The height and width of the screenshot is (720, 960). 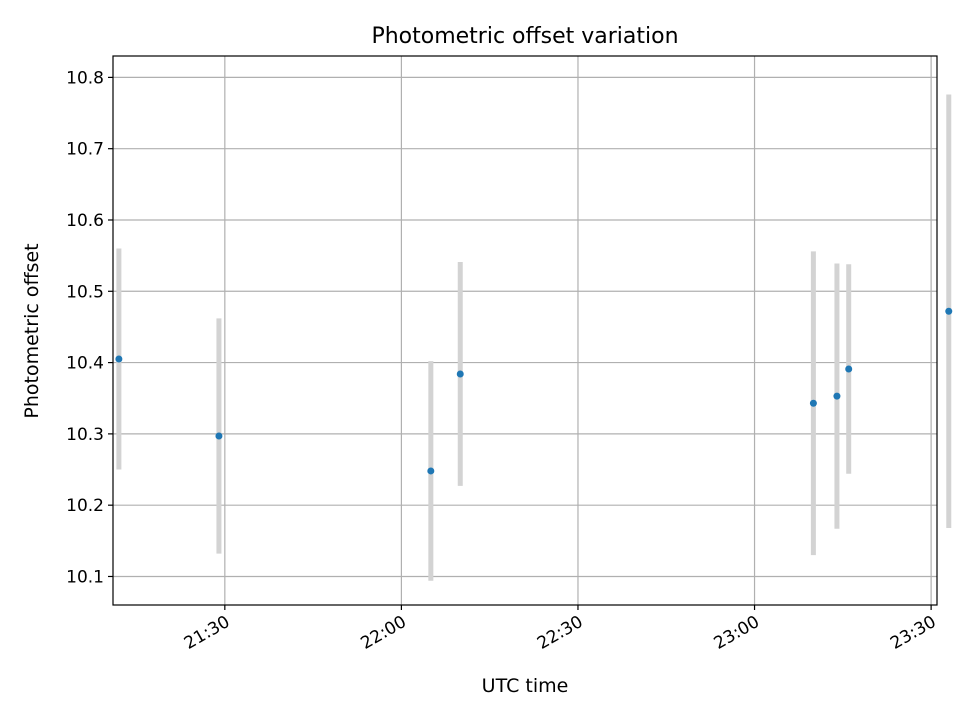 I want to click on y-tick-label: 10.7, so click(x=85, y=150).